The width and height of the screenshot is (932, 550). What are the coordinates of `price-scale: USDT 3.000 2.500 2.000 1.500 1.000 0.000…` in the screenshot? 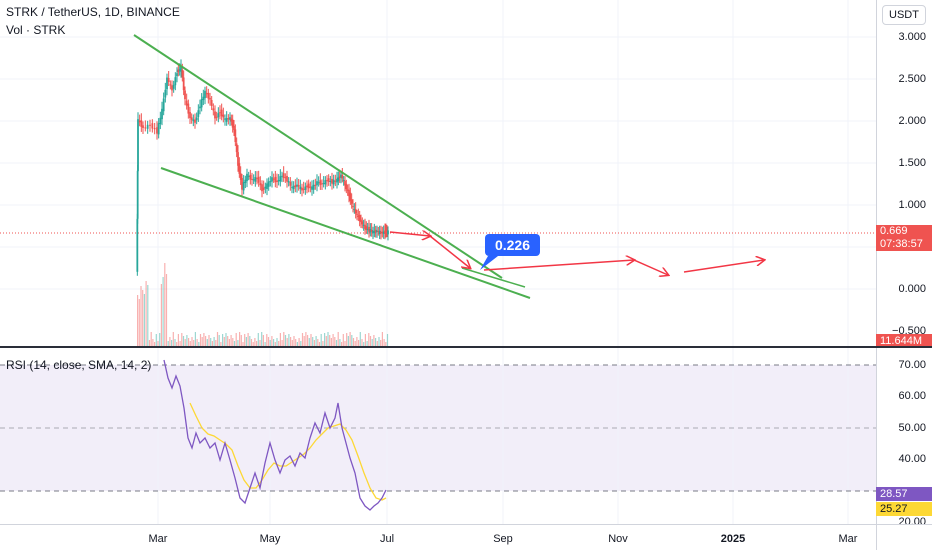 It's located at (904, 174).